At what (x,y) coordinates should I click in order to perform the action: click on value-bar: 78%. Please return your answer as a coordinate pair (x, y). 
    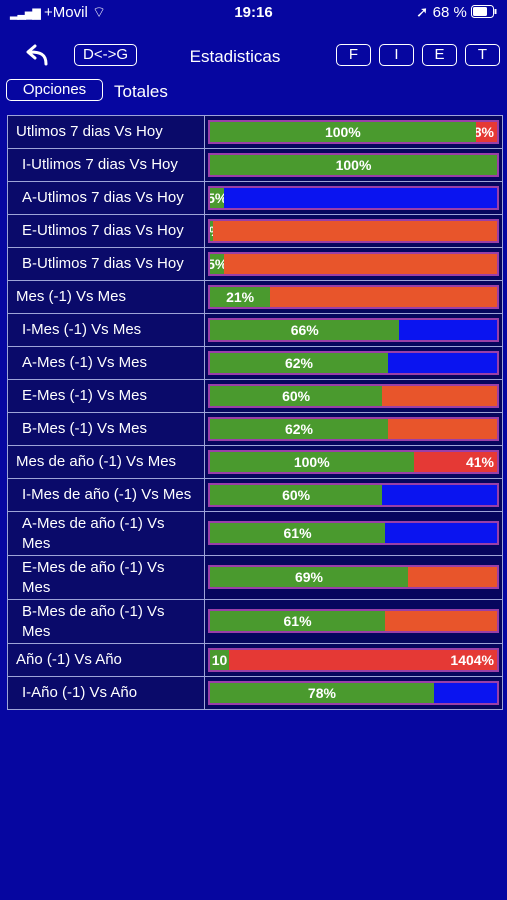
    Looking at the image, I should click on (322, 693).